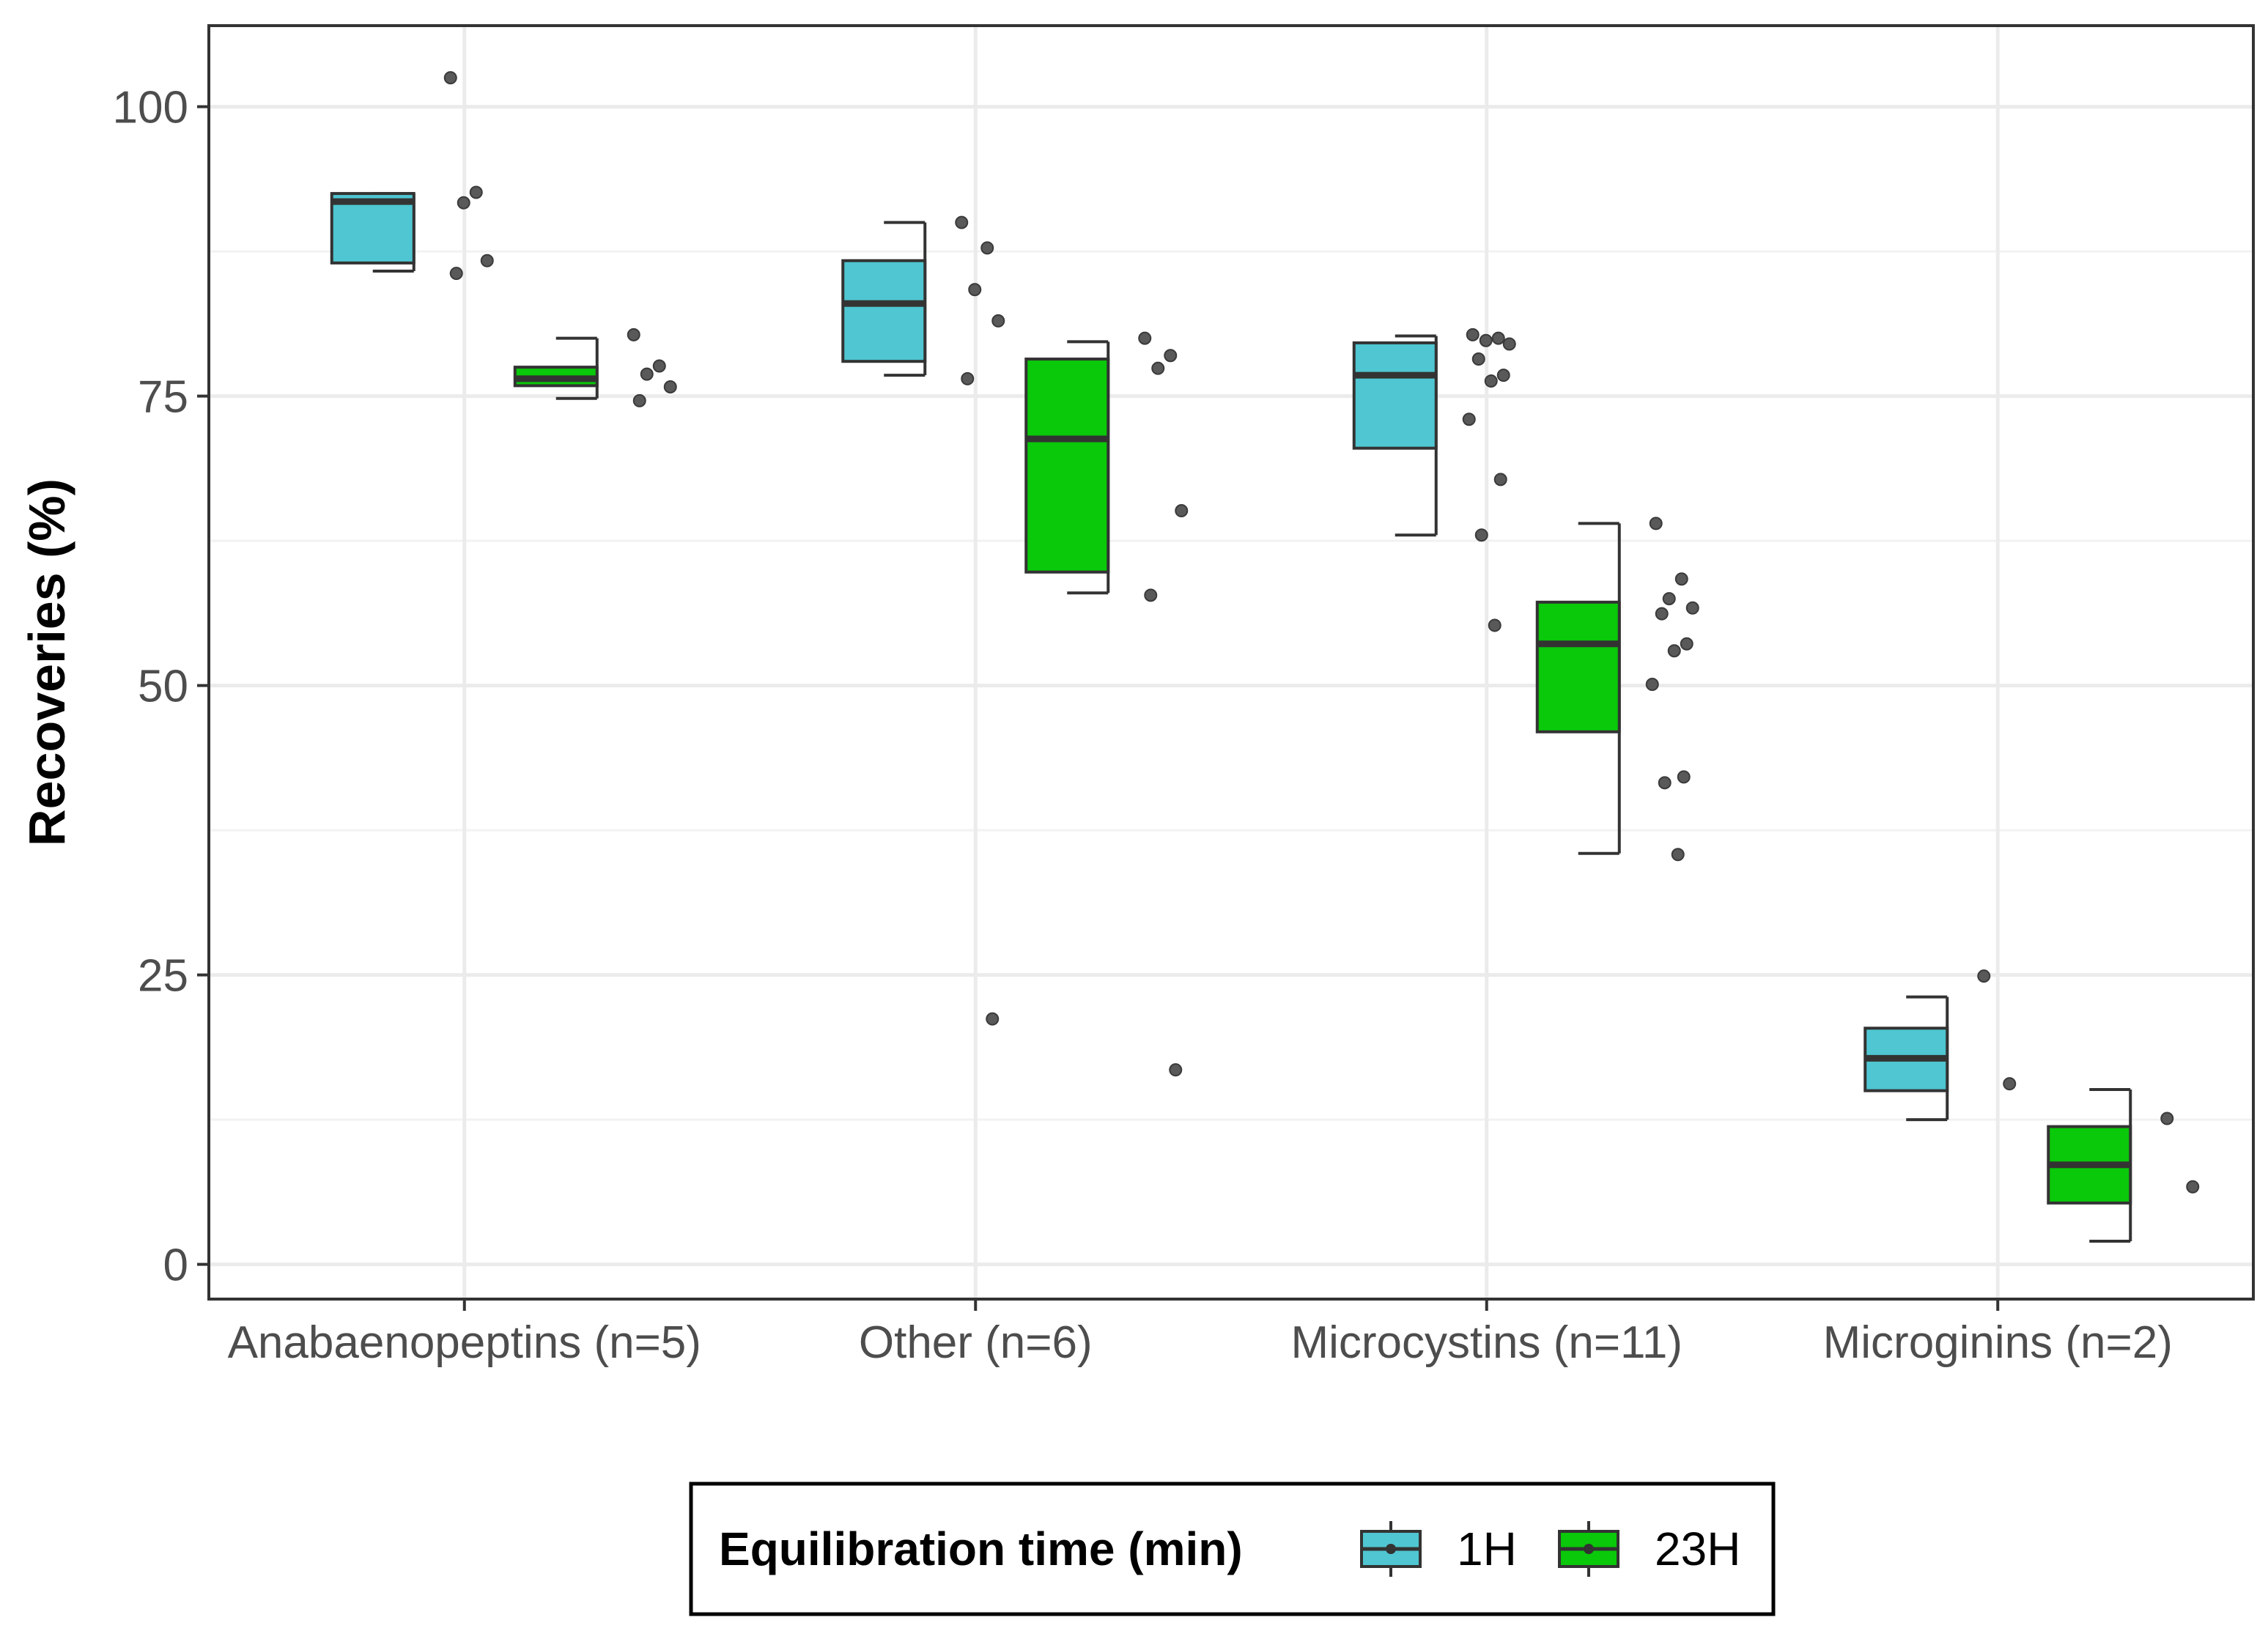  I want to click on legend: Equilibration time (min) 1H 23H, so click(1232, 1549).